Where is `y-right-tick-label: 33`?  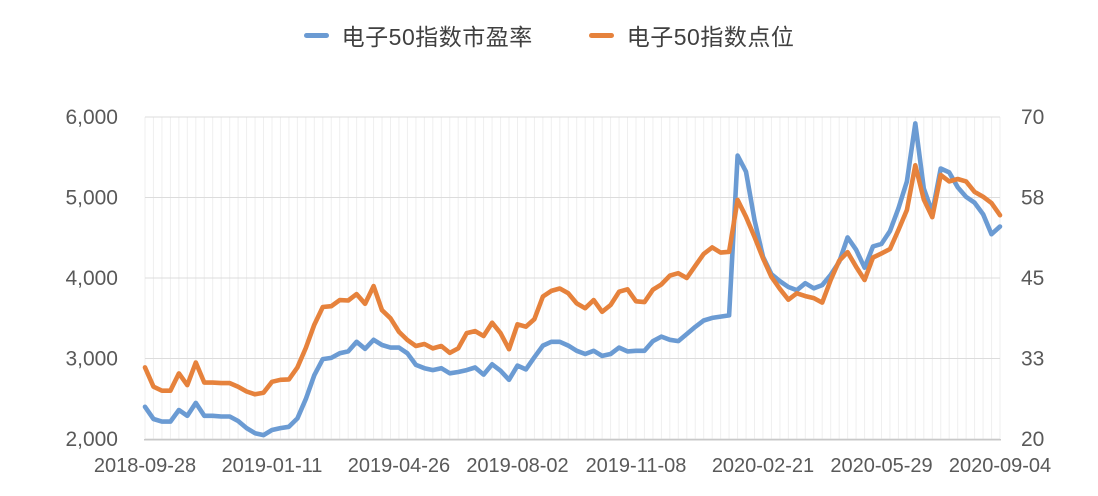
y-right-tick-label: 33 is located at coordinates (1032, 359).